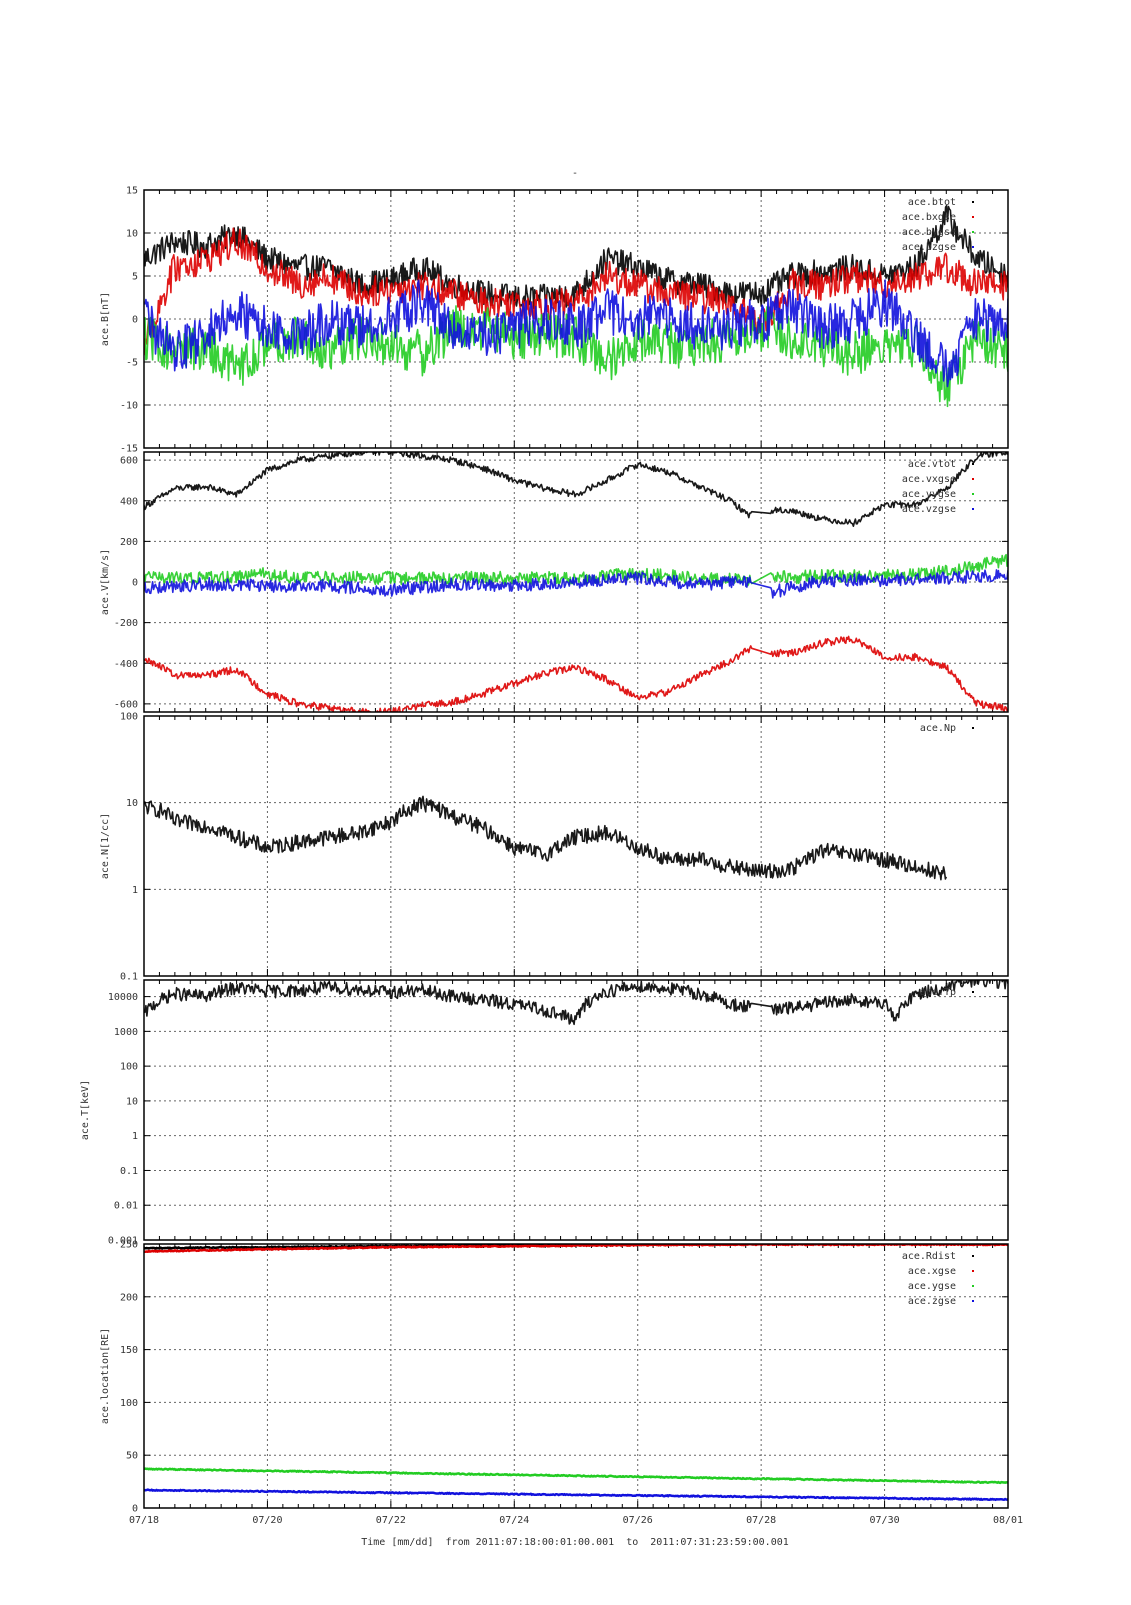 The height and width of the screenshot is (1605, 1131). I want to click on y-tick-label: 0.001, so click(123, 1241).